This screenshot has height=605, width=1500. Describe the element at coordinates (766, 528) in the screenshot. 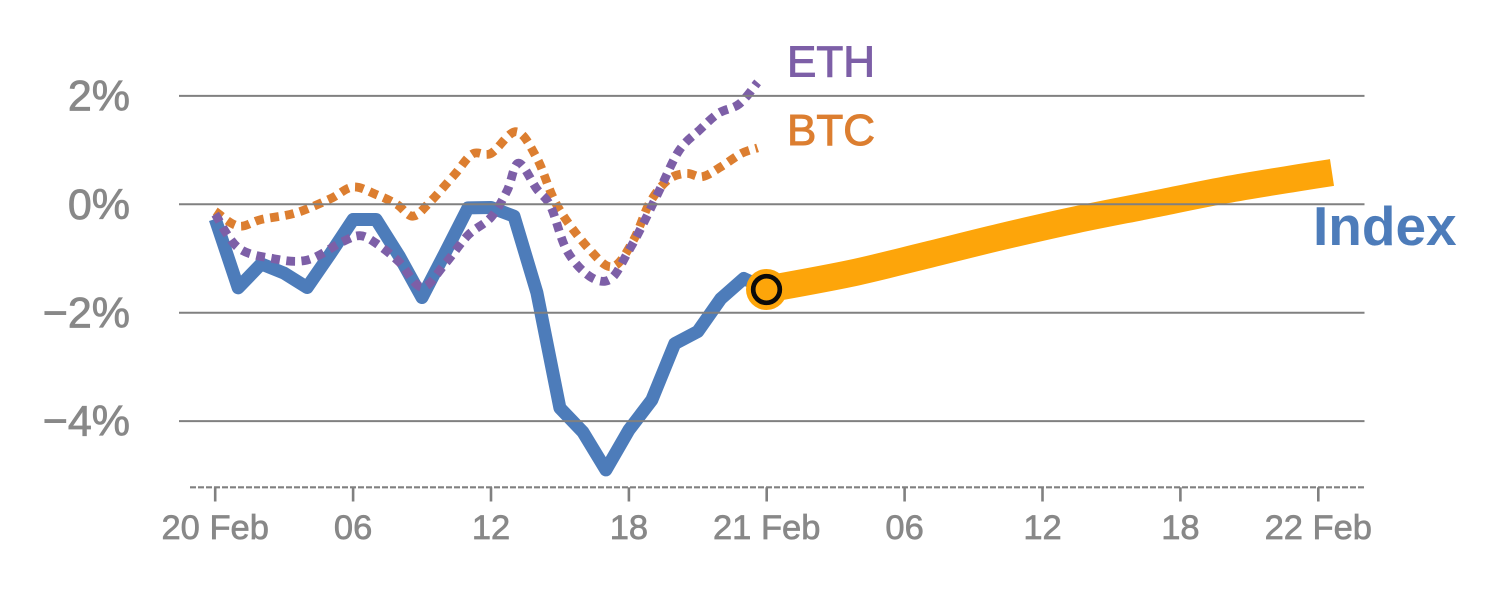

I see `svg-text: 21 Feb` at that location.